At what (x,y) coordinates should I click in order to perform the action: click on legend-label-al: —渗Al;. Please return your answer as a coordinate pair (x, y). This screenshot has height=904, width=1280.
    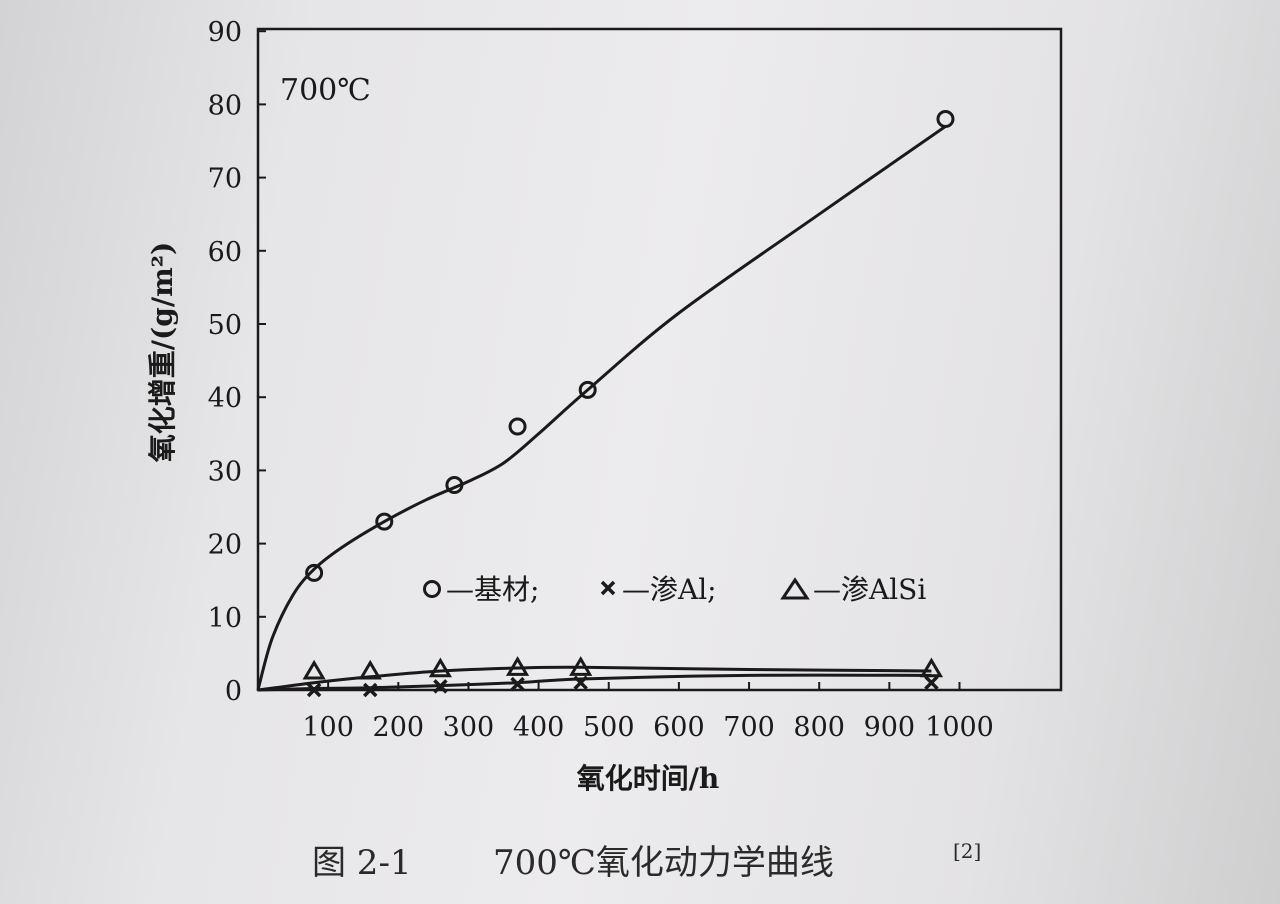
    Looking at the image, I should click on (669, 589).